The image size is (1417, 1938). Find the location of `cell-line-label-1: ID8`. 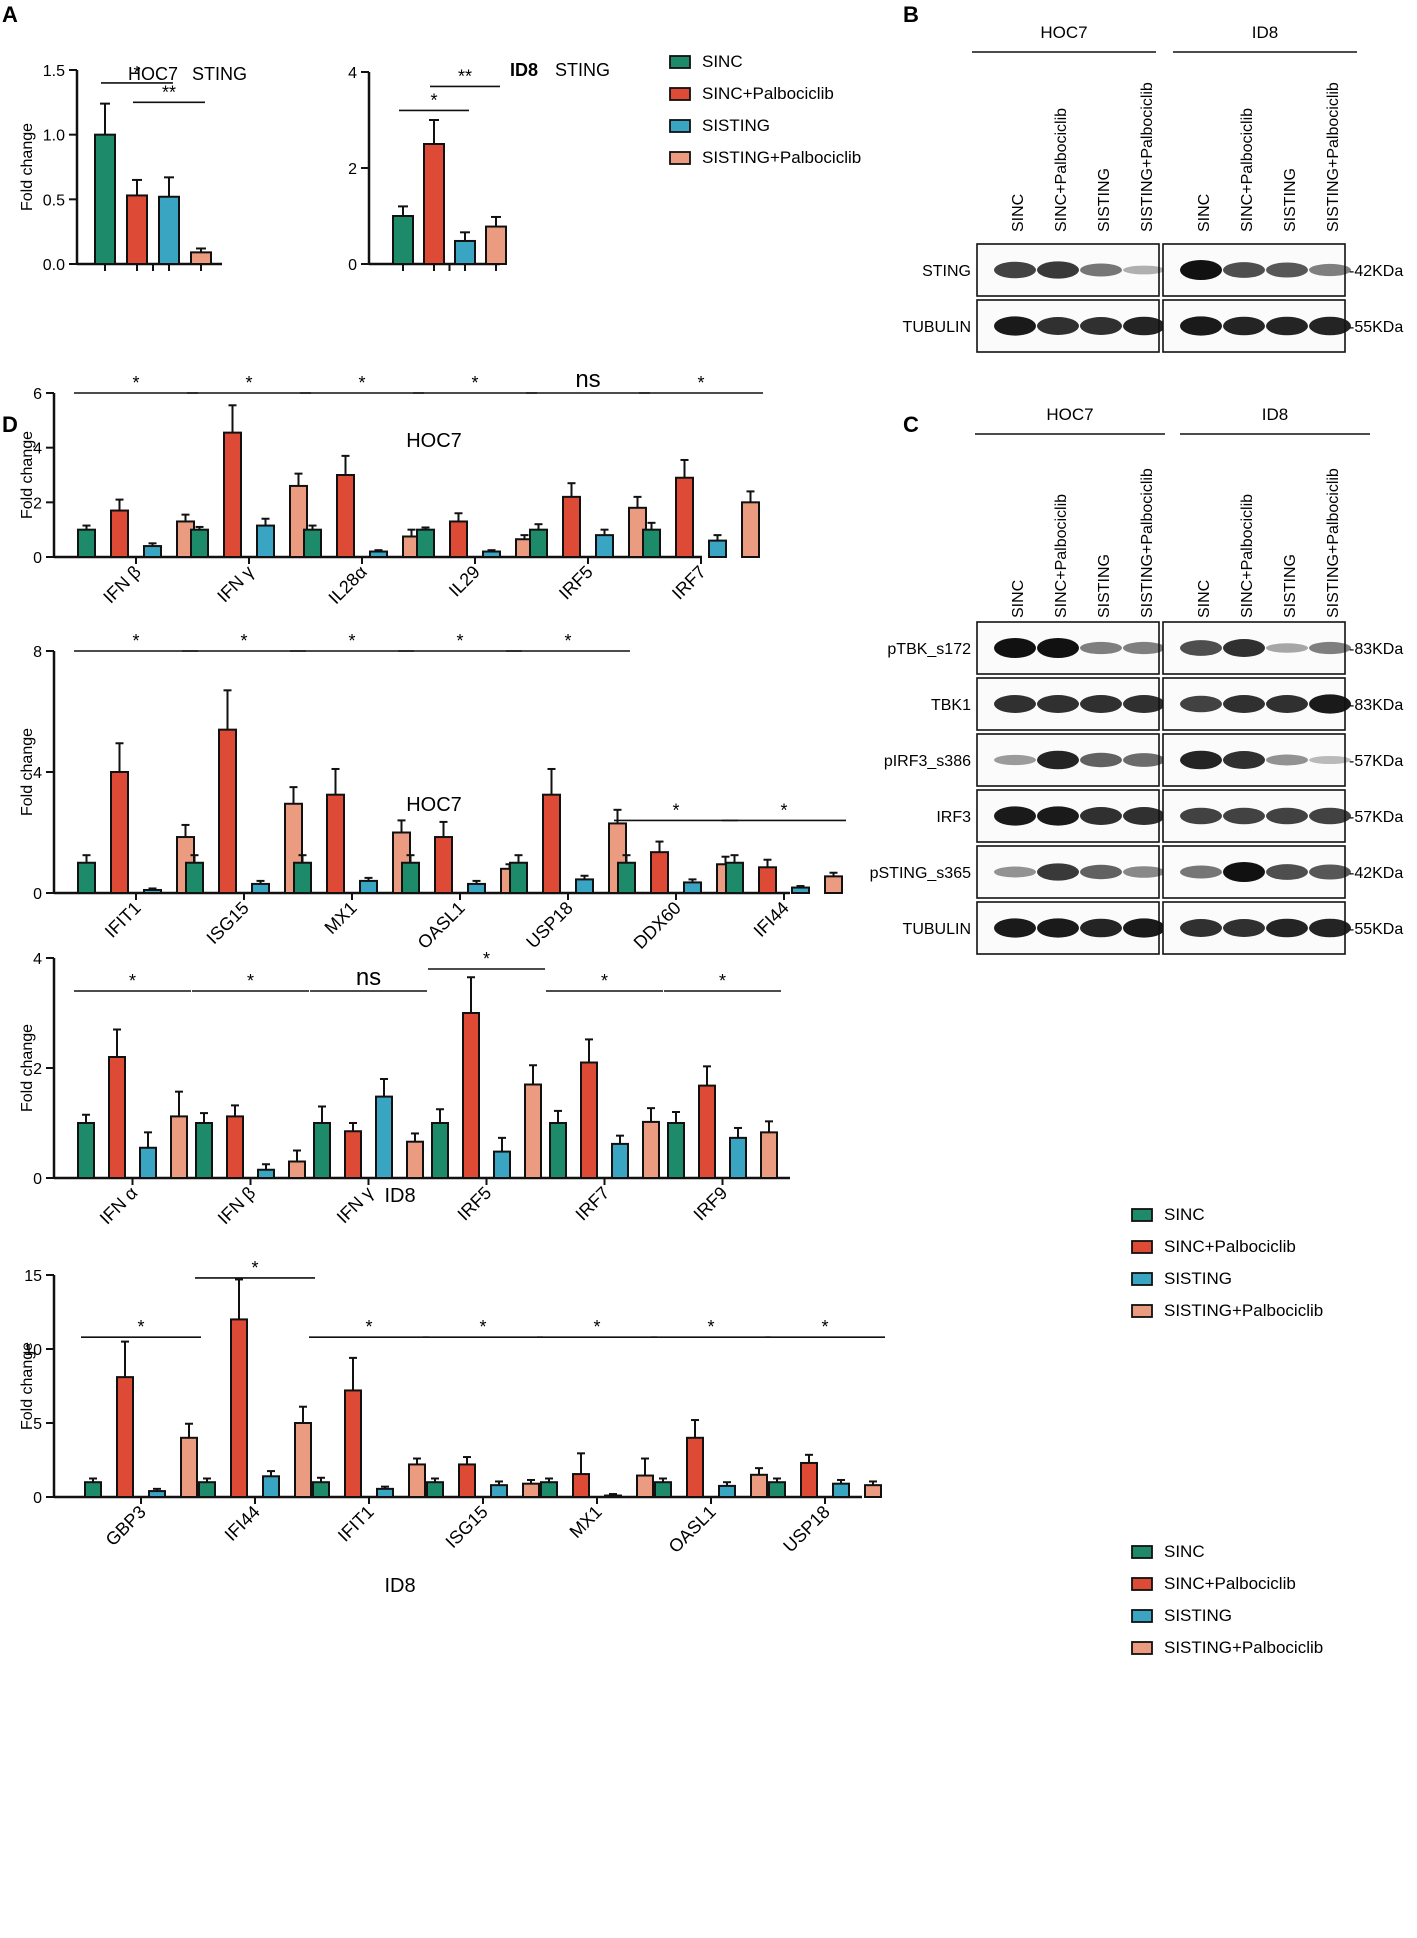

cell-line-label-1: ID8 is located at coordinates (1265, 32).